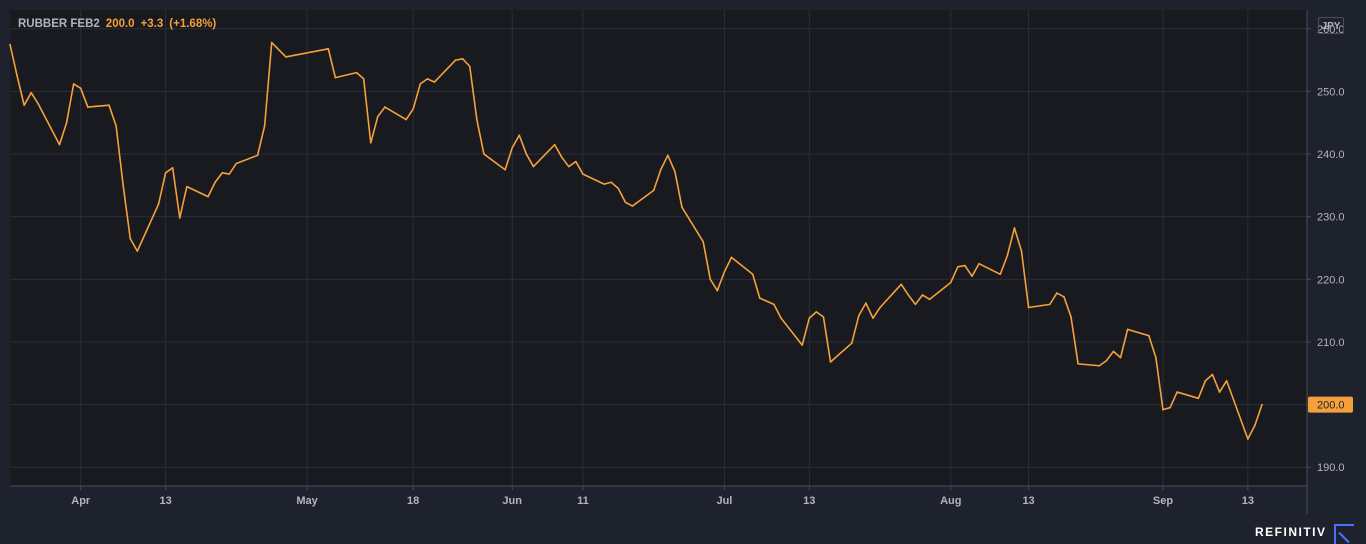 The height and width of the screenshot is (544, 1366). I want to click on legend-last-price: 200.0, so click(120, 24).